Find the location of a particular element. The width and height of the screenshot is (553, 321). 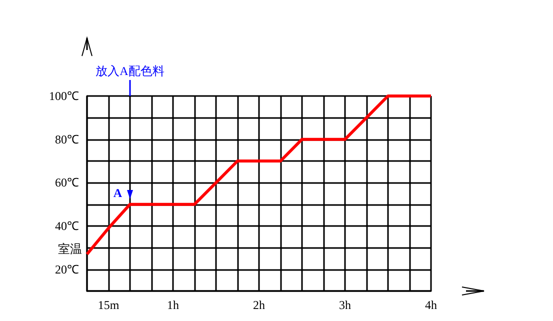

x-tick-label: 4h is located at coordinates (431, 305).